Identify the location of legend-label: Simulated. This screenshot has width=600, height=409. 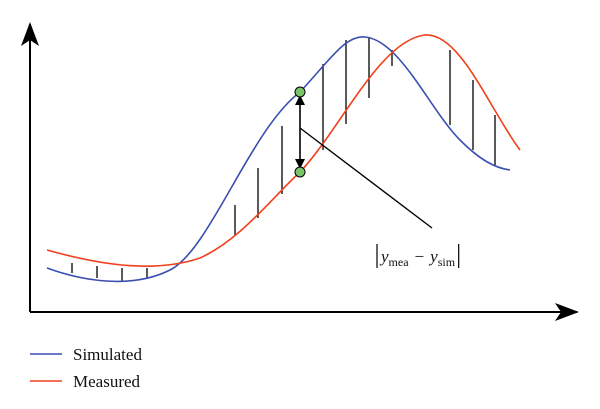
(107, 354).